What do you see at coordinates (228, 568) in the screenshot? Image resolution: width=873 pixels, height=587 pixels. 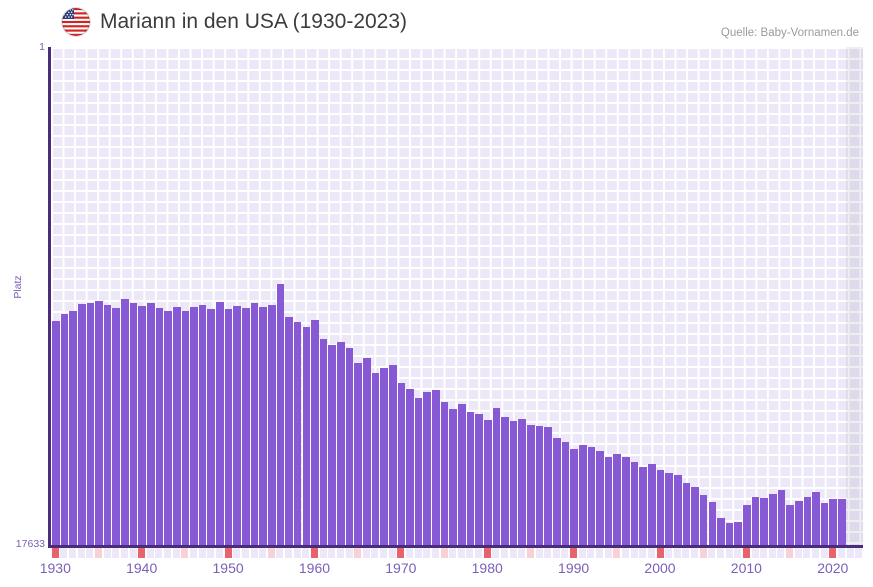 I see `x-axis-tick-label: 1950` at bounding box center [228, 568].